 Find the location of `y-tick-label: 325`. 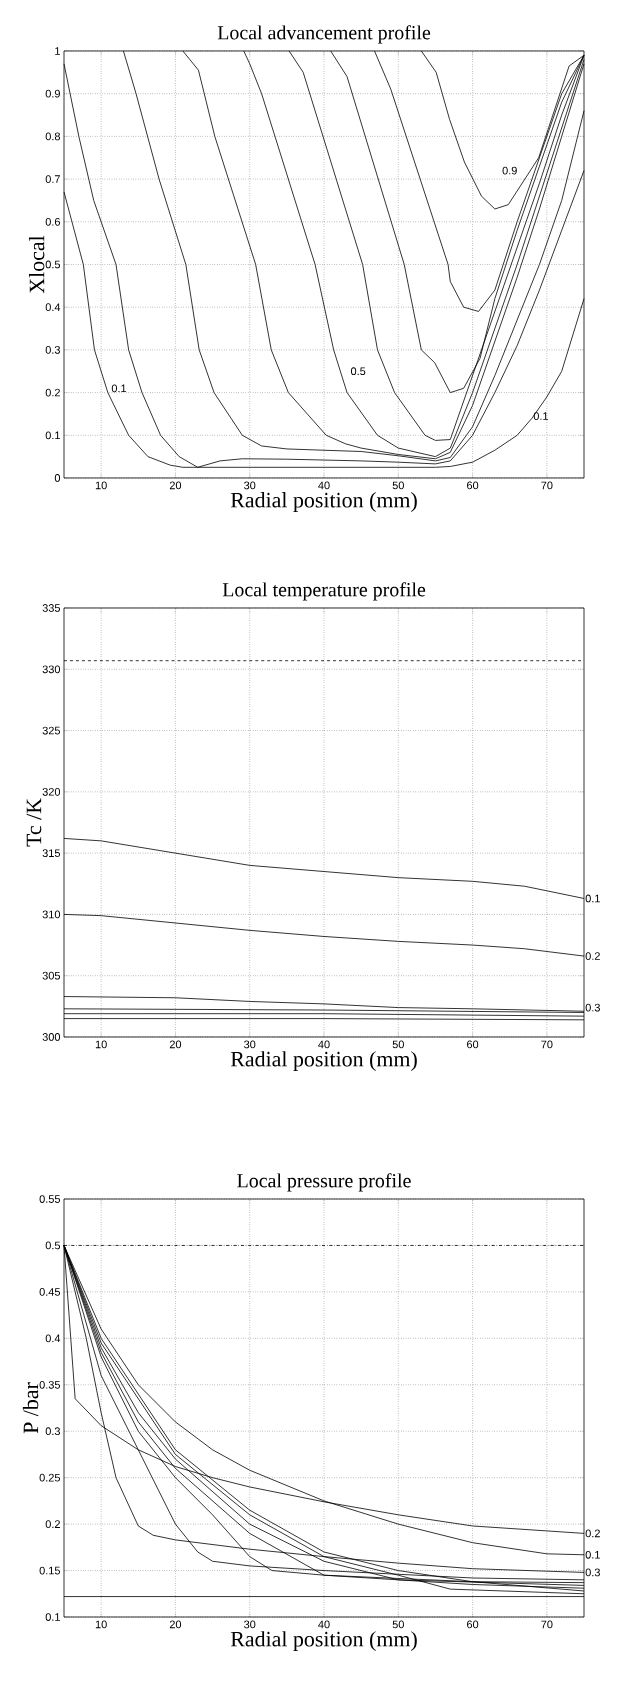

y-tick-label: 325 is located at coordinates (51, 730).